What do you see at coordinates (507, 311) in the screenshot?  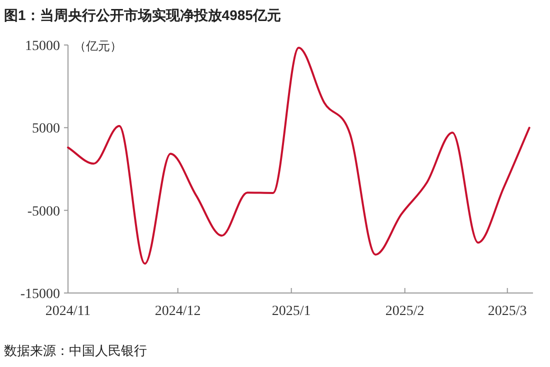 I see `x-tick-label: 2025/3` at bounding box center [507, 311].